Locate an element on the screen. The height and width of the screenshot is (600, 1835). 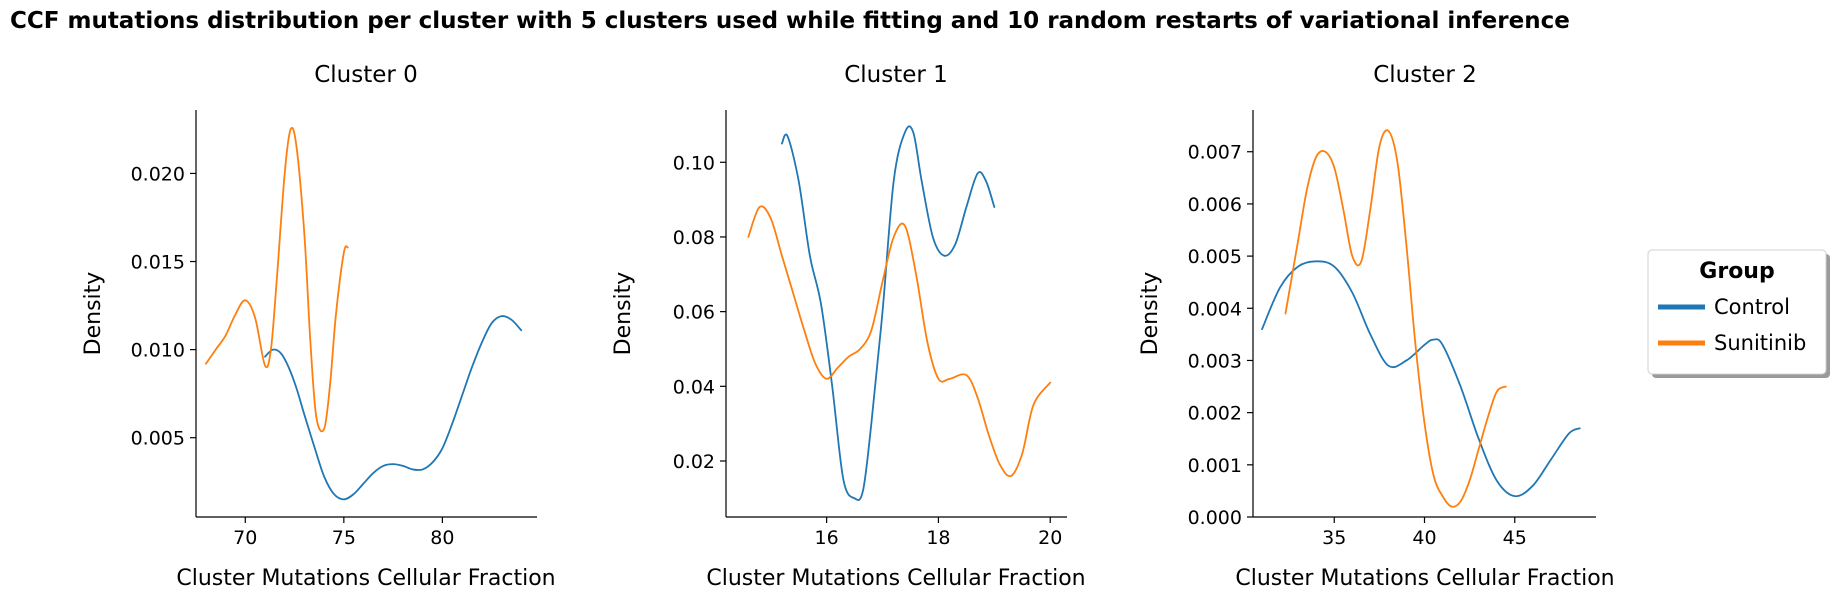
legend: Group Control Sunitinib is located at coordinates (1738, 313).